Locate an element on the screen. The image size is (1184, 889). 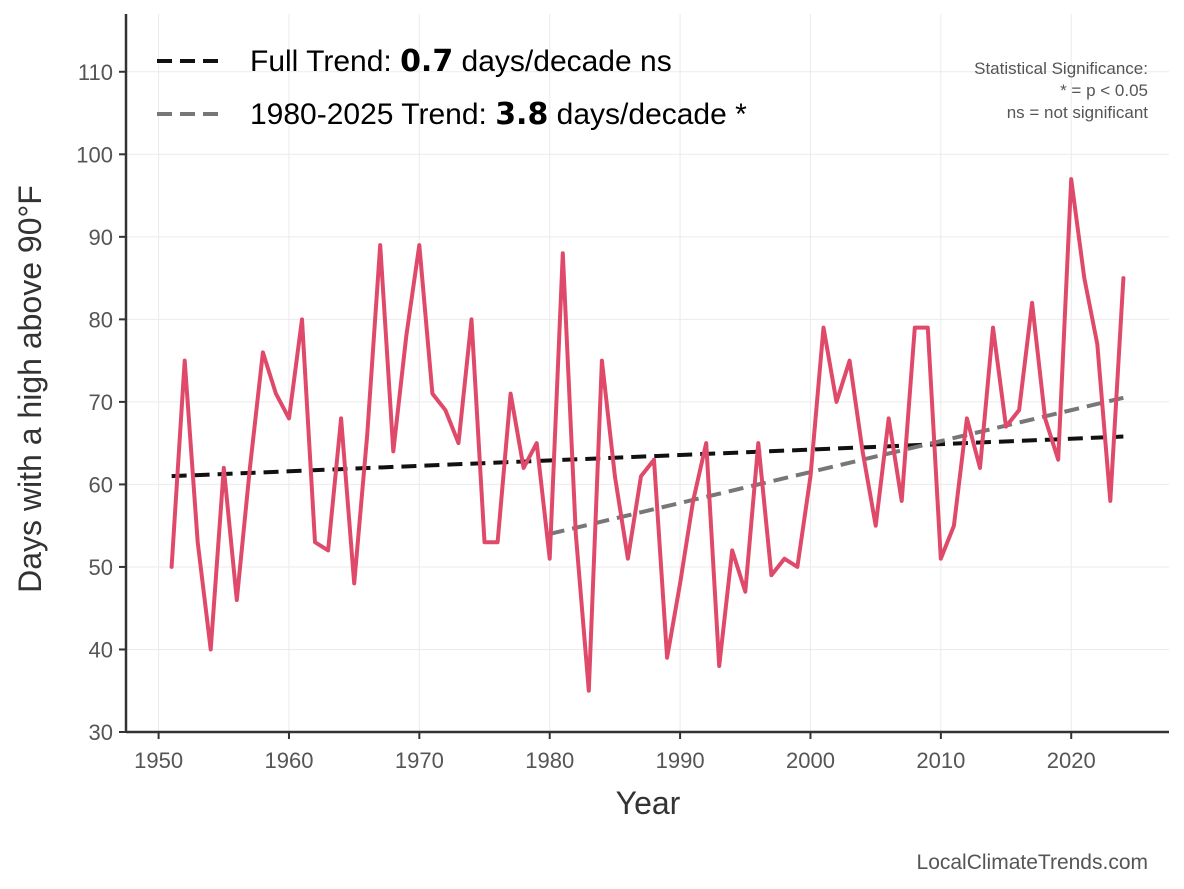
y-tick-label: 50 is located at coordinates (101, 567).